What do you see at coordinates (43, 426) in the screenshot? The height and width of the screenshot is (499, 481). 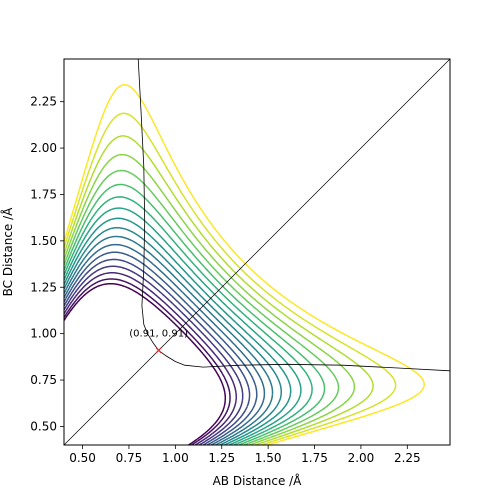 I see `y-tick-label: 0.50` at bounding box center [43, 426].